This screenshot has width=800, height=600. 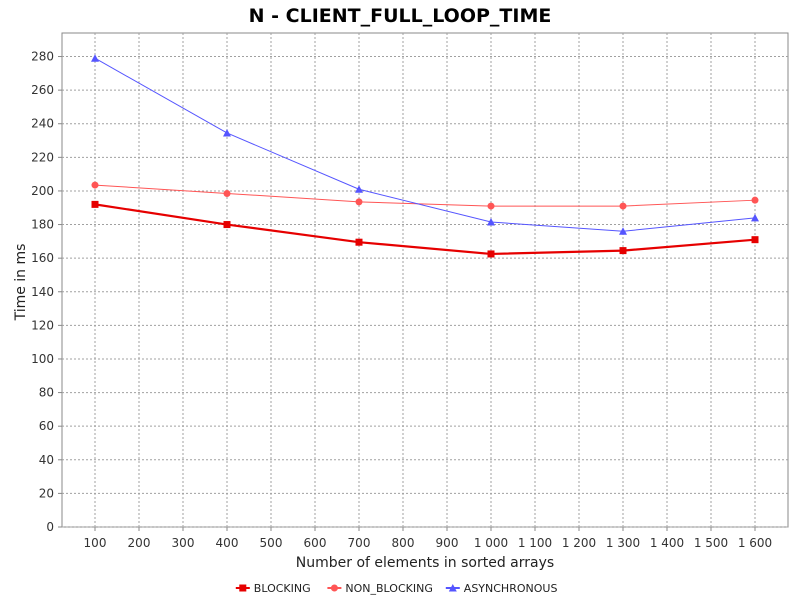 What do you see at coordinates (42, 359) in the screenshot?
I see `y-tick-label: 100` at bounding box center [42, 359].